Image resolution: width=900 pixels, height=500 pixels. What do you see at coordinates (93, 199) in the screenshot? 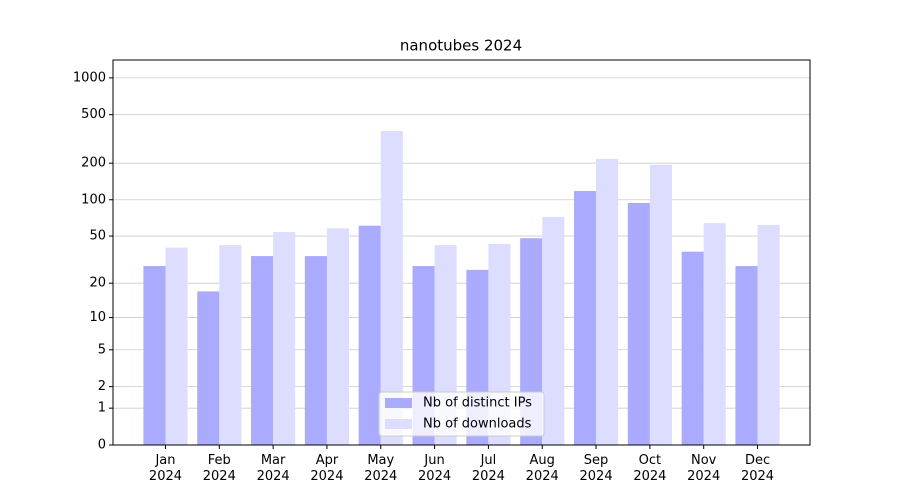
I see `y-tick-label: 100` at bounding box center [93, 199].